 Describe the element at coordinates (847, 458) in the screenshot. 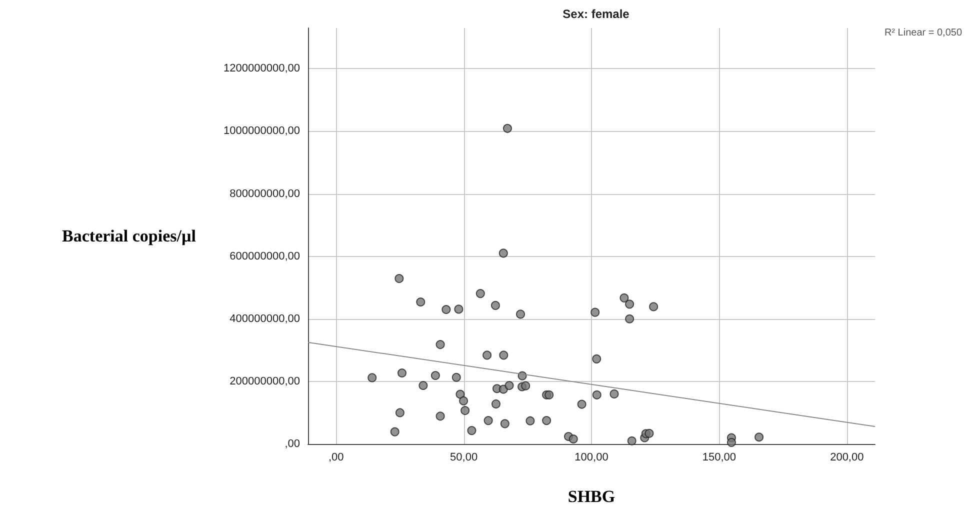

I see `x-tick-label: 200,00` at that location.